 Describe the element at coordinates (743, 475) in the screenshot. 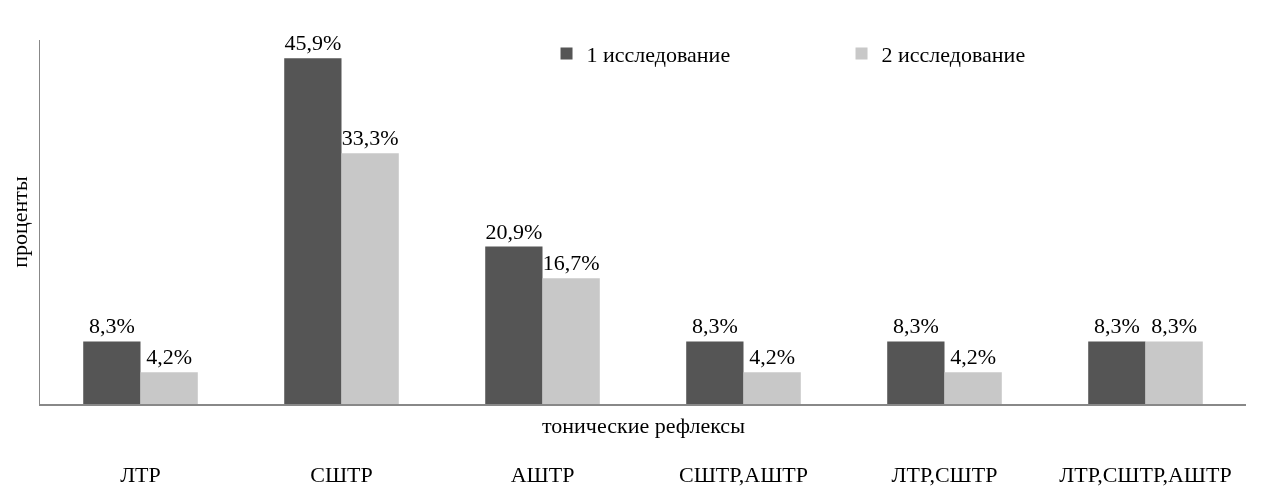

I see `x-tick-label: СШТР,АШТР` at that location.